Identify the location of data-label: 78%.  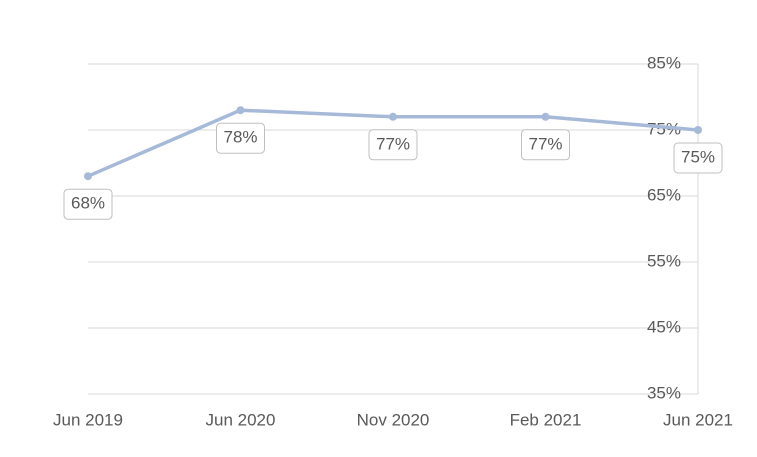
(240, 137).